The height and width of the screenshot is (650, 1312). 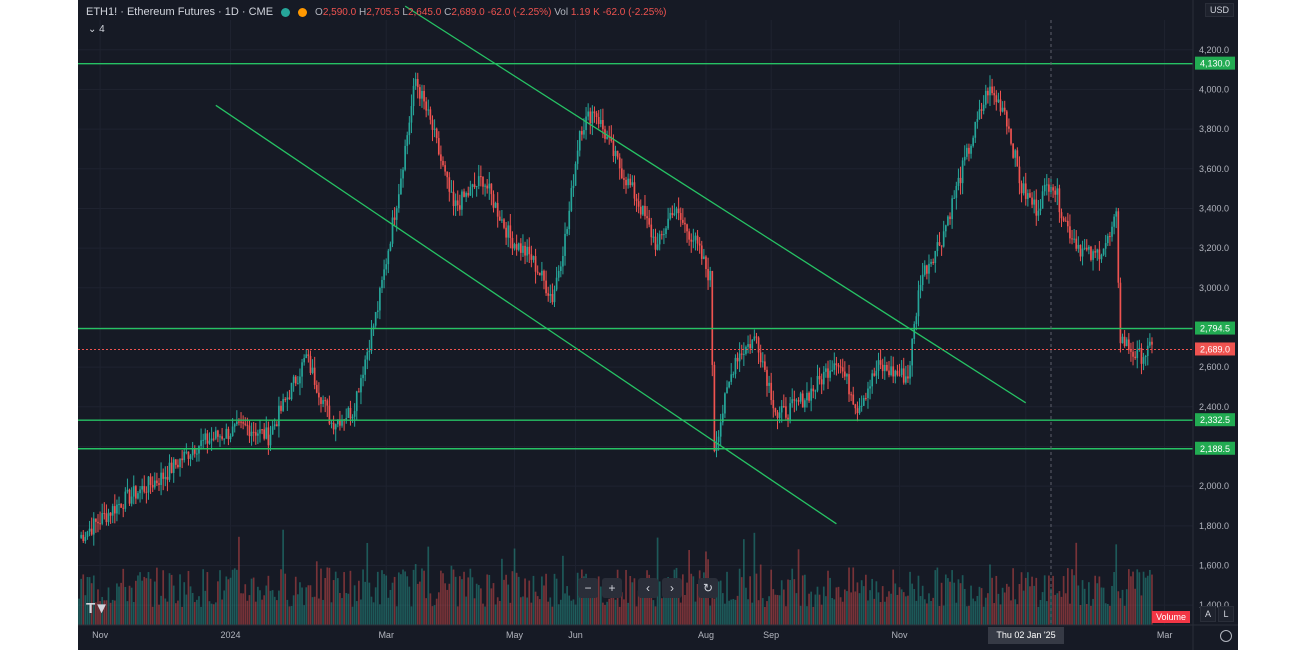 I want to click on settings-gear-icon, so click(x=1226, y=636).